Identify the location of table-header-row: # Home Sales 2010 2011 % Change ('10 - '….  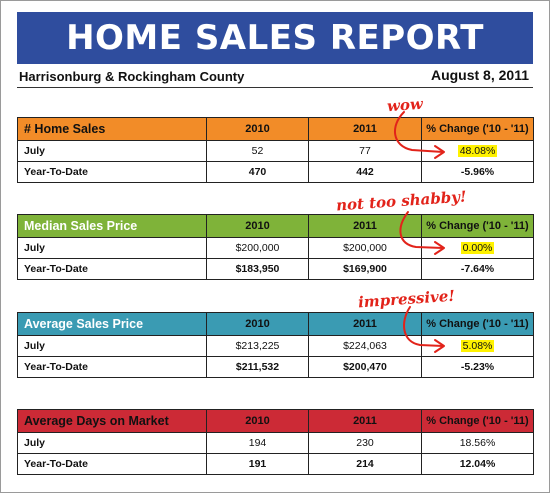
(275, 129).